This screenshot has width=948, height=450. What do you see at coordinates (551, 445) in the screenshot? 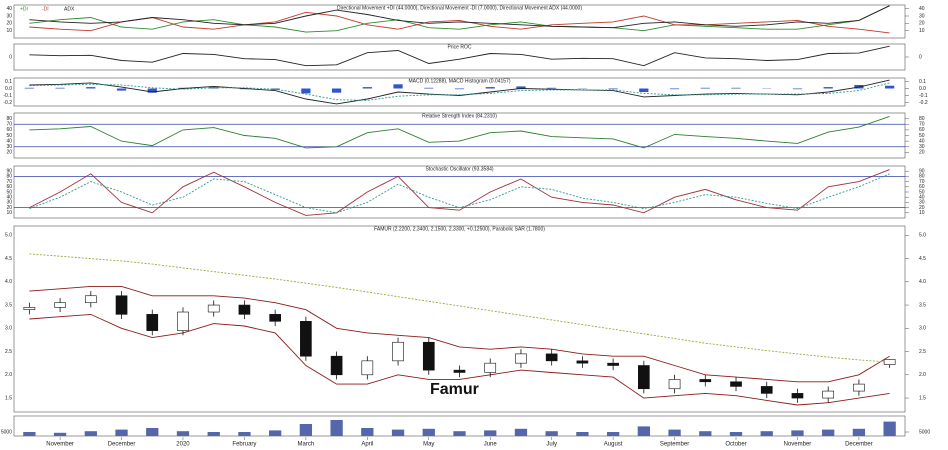
I see `x-tick-label: July` at bounding box center [551, 445].